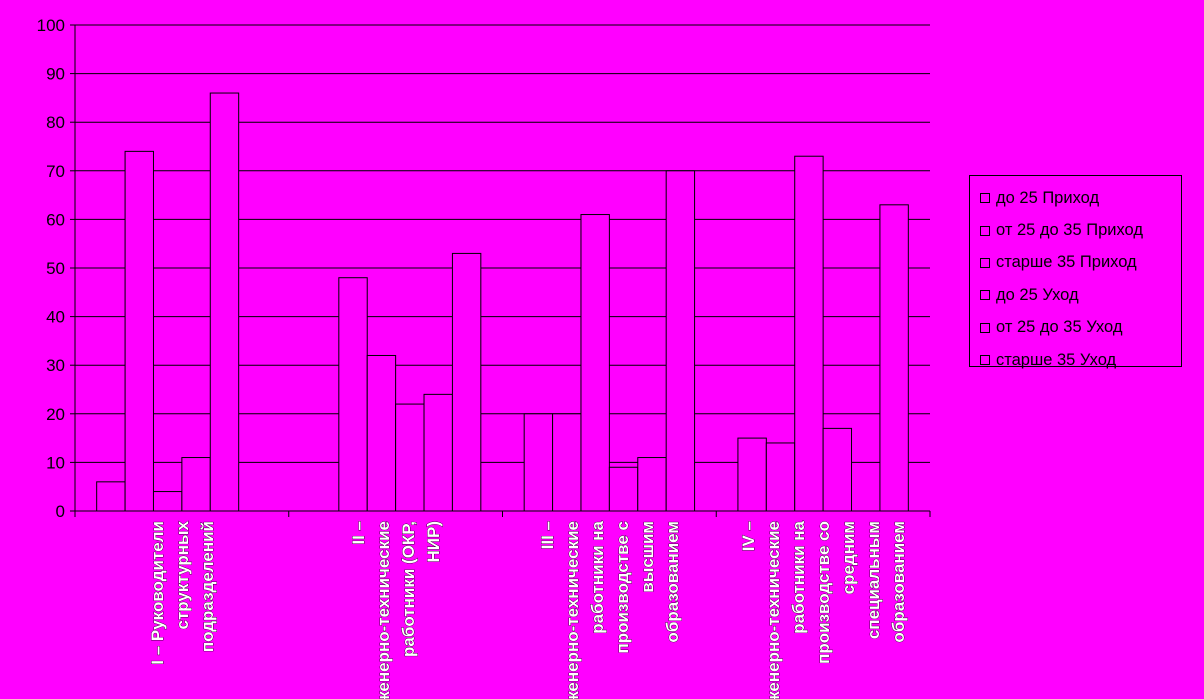 Image resolution: width=1204 pixels, height=699 pixels. What do you see at coordinates (1048, 197) in the screenshot?
I see `legend-label: до 25 Приход` at bounding box center [1048, 197].